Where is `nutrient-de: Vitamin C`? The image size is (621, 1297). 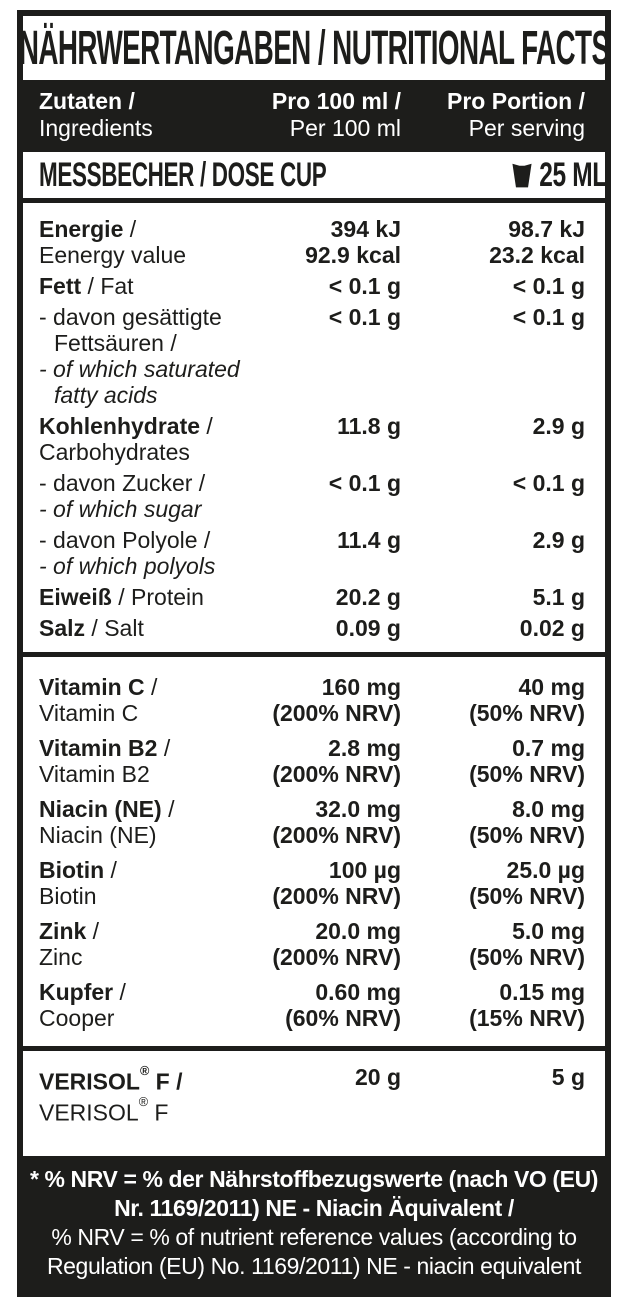
nutrient-de: Vitamin C is located at coordinates (92, 687).